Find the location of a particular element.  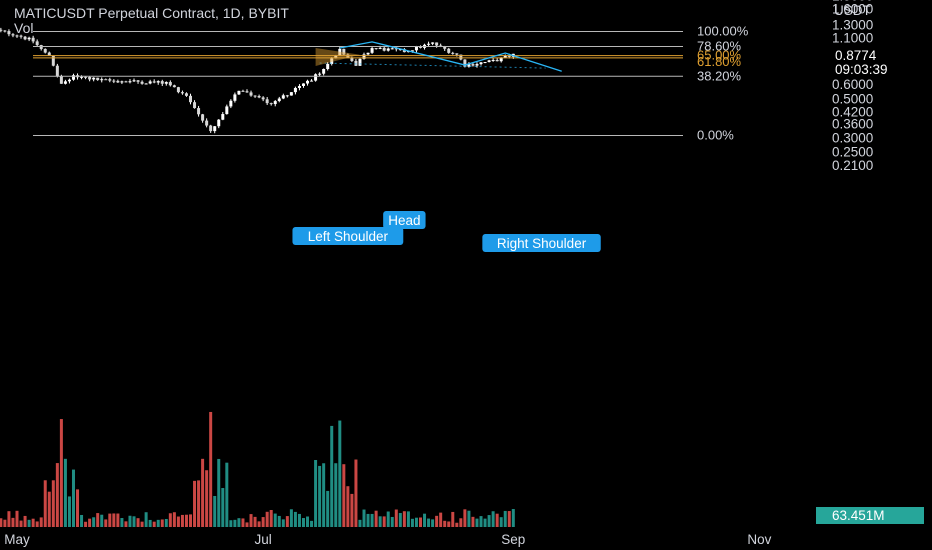

symbol-title: MATICUSDT Perpetual Contract, 1D, BYBIT is located at coordinates (151, 13).